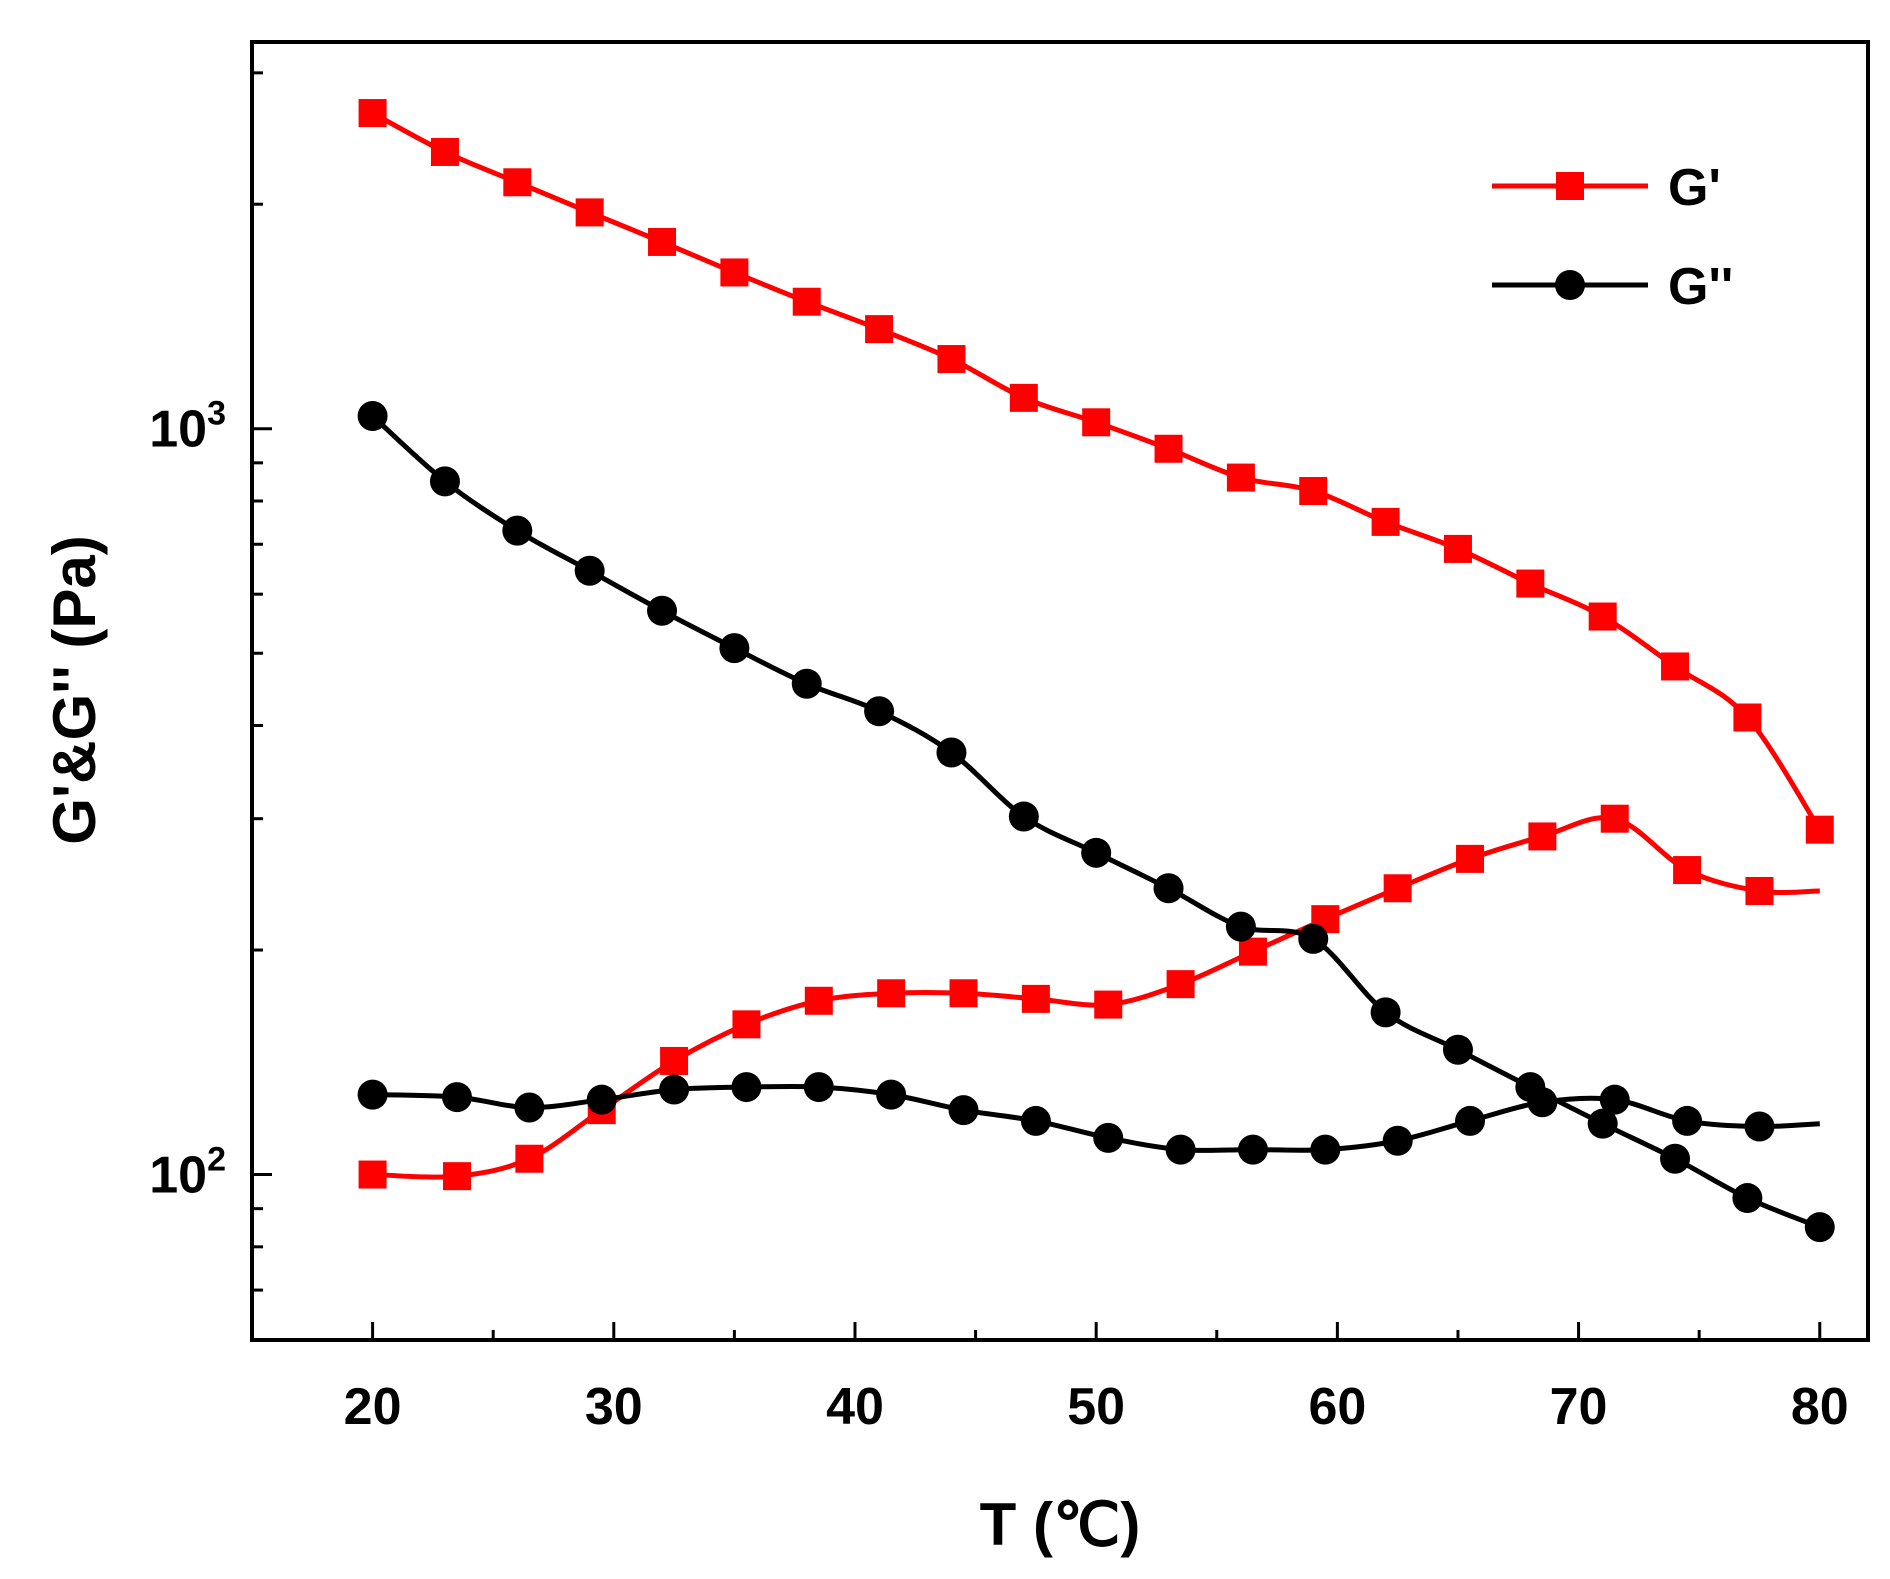  I want to click on x-tick-label: 50, so click(1096, 1407).